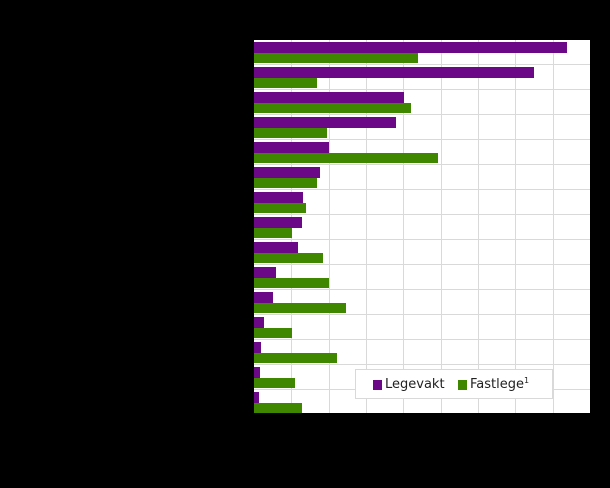 This screenshot has height=488, width=610. I want to click on legend-label-fastlege: Fastlege1, so click(500, 384).